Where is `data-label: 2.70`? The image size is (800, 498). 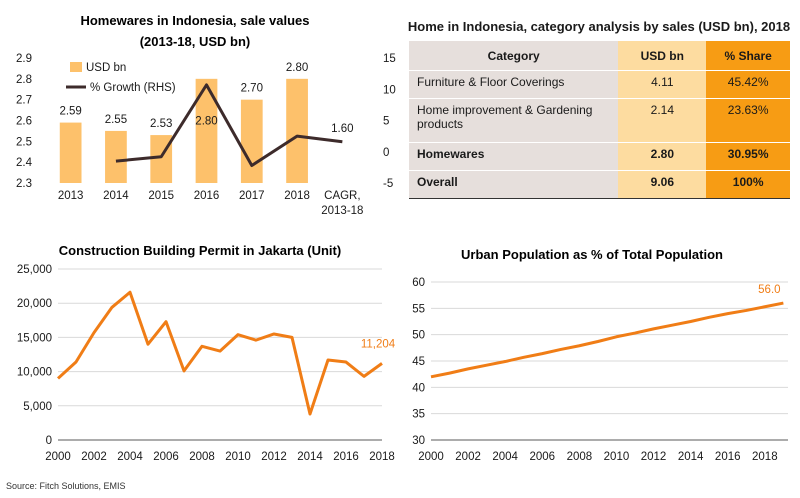 data-label: 2.70 is located at coordinates (252, 89).